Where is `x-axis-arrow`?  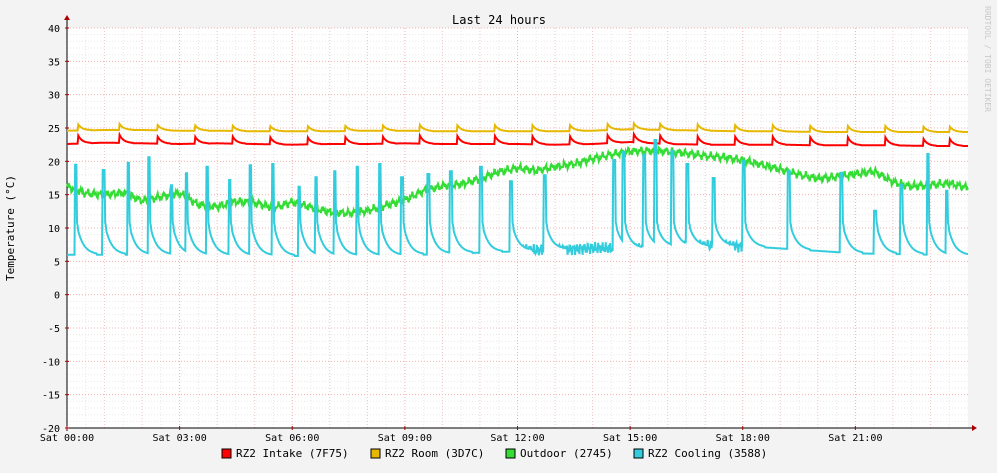 x-axis-arrow is located at coordinates (974, 428).